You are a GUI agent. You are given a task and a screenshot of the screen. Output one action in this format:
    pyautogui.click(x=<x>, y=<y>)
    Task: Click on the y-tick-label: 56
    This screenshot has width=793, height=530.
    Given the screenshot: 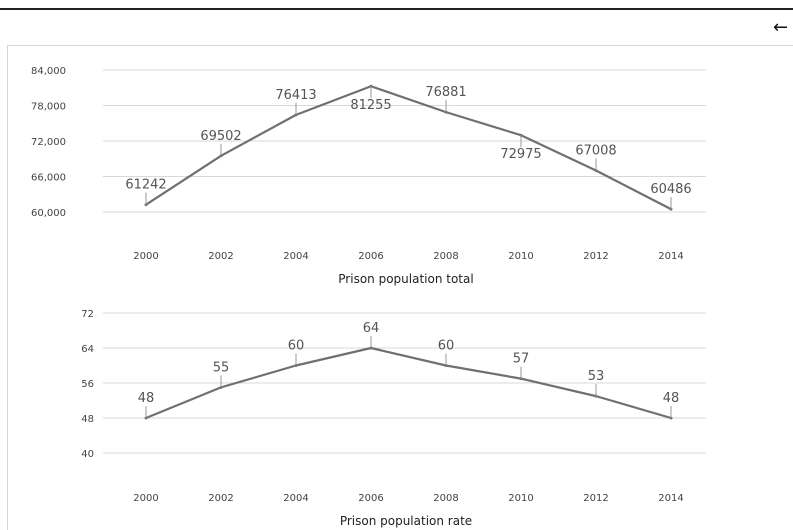 What is the action you would take?
    pyautogui.click(x=87, y=384)
    